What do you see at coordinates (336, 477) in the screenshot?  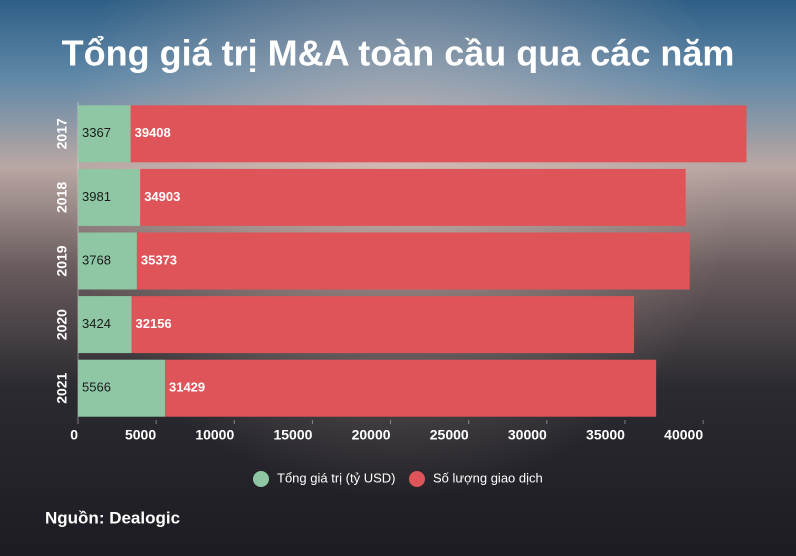 I see `legend-label: Tổng giá trị (tỷ USD)` at bounding box center [336, 477].